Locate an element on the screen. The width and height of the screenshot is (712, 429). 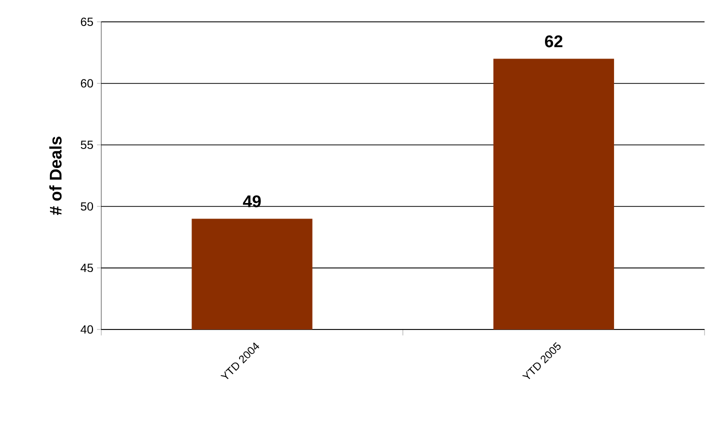
y-tick-label: 65 is located at coordinates (87, 22).